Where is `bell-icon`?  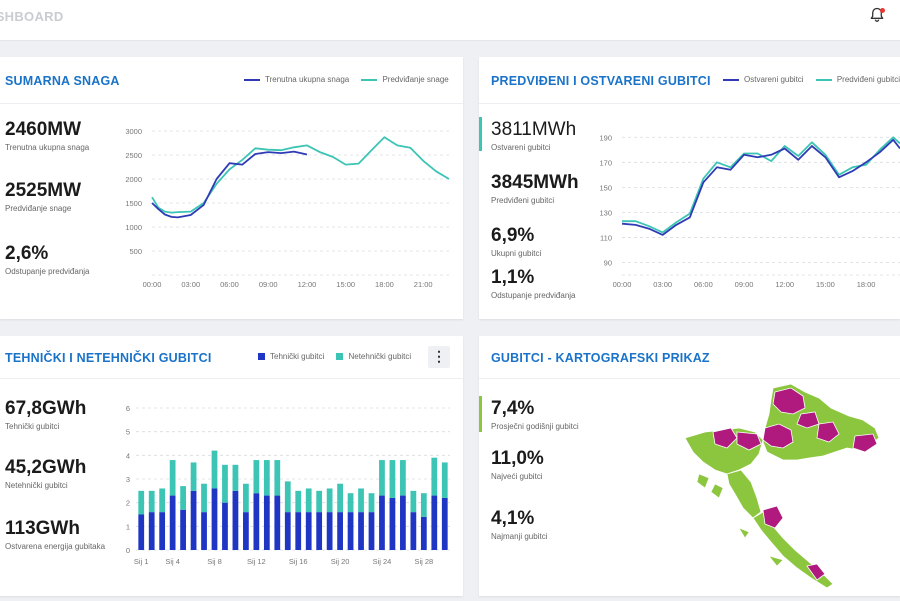
bell-icon is located at coordinates (877, 15).